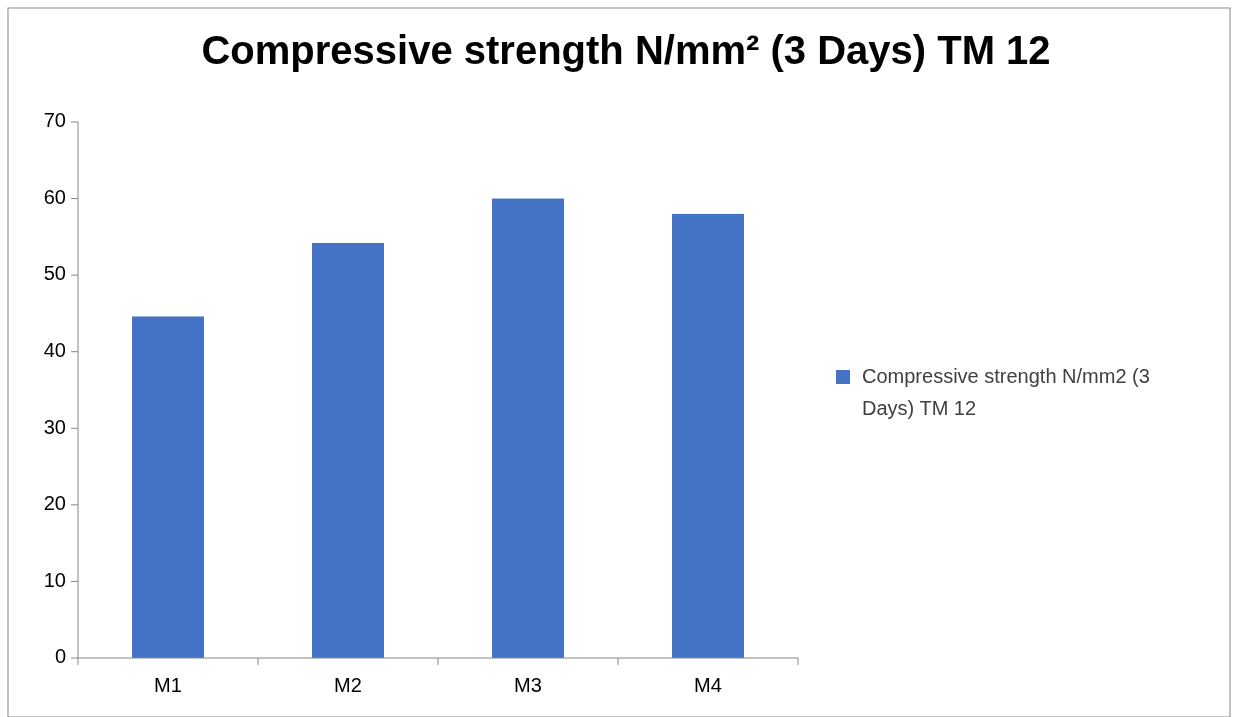  I want to click on y-tick-label: 60, so click(54, 196).